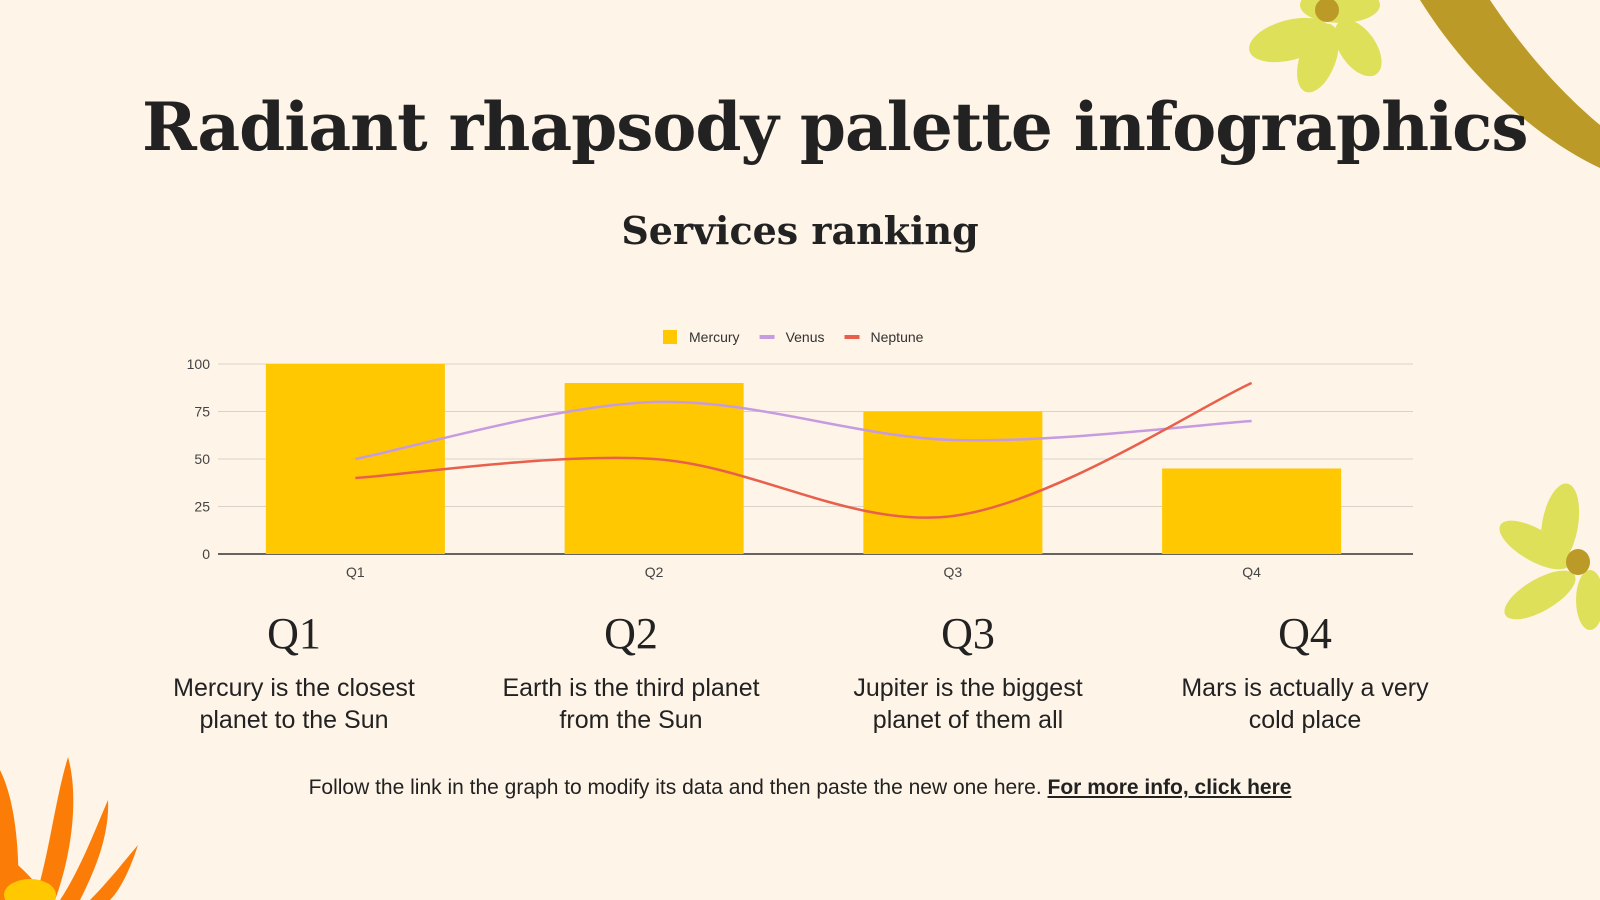 Image resolution: width=1600 pixels, height=900 pixels. I want to click on chart-title: Services ranking, so click(800, 230).